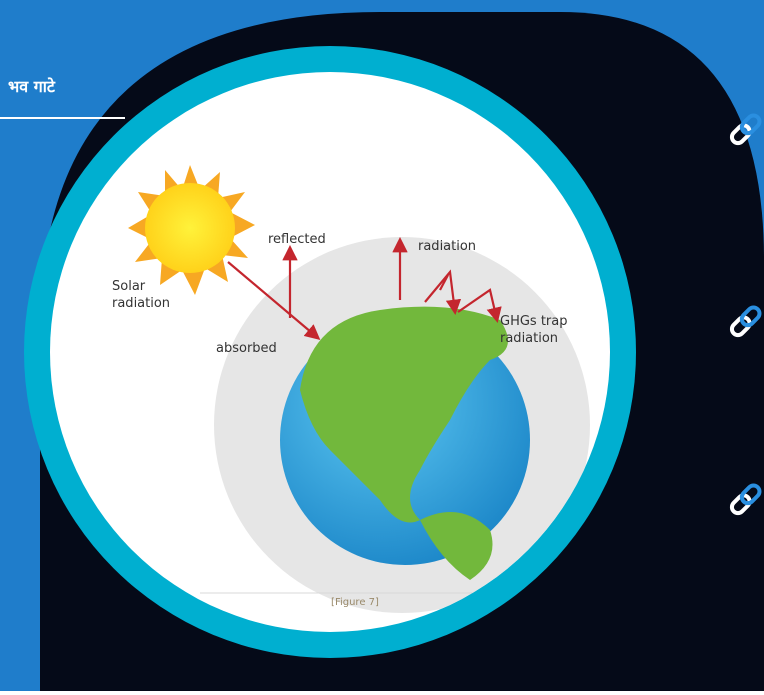 The height and width of the screenshot is (695, 764). What do you see at coordinates (246, 348) in the screenshot?
I see `label-absorbed: absorbed` at bounding box center [246, 348].